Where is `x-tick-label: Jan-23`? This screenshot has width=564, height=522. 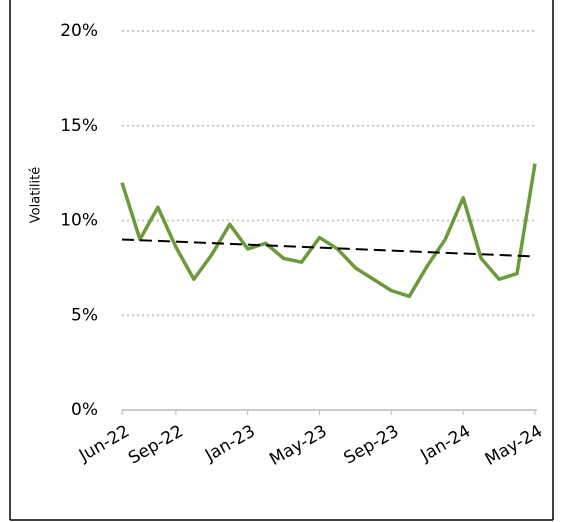 x-tick-label: Jan-23 is located at coordinates (230, 443).